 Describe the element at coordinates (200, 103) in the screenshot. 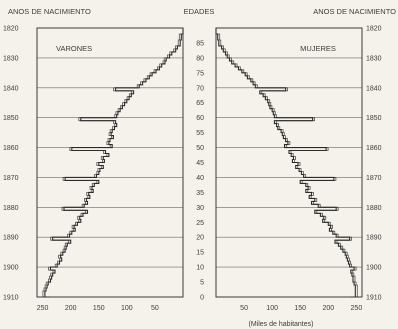

I see `age-tick-65: 65` at that location.